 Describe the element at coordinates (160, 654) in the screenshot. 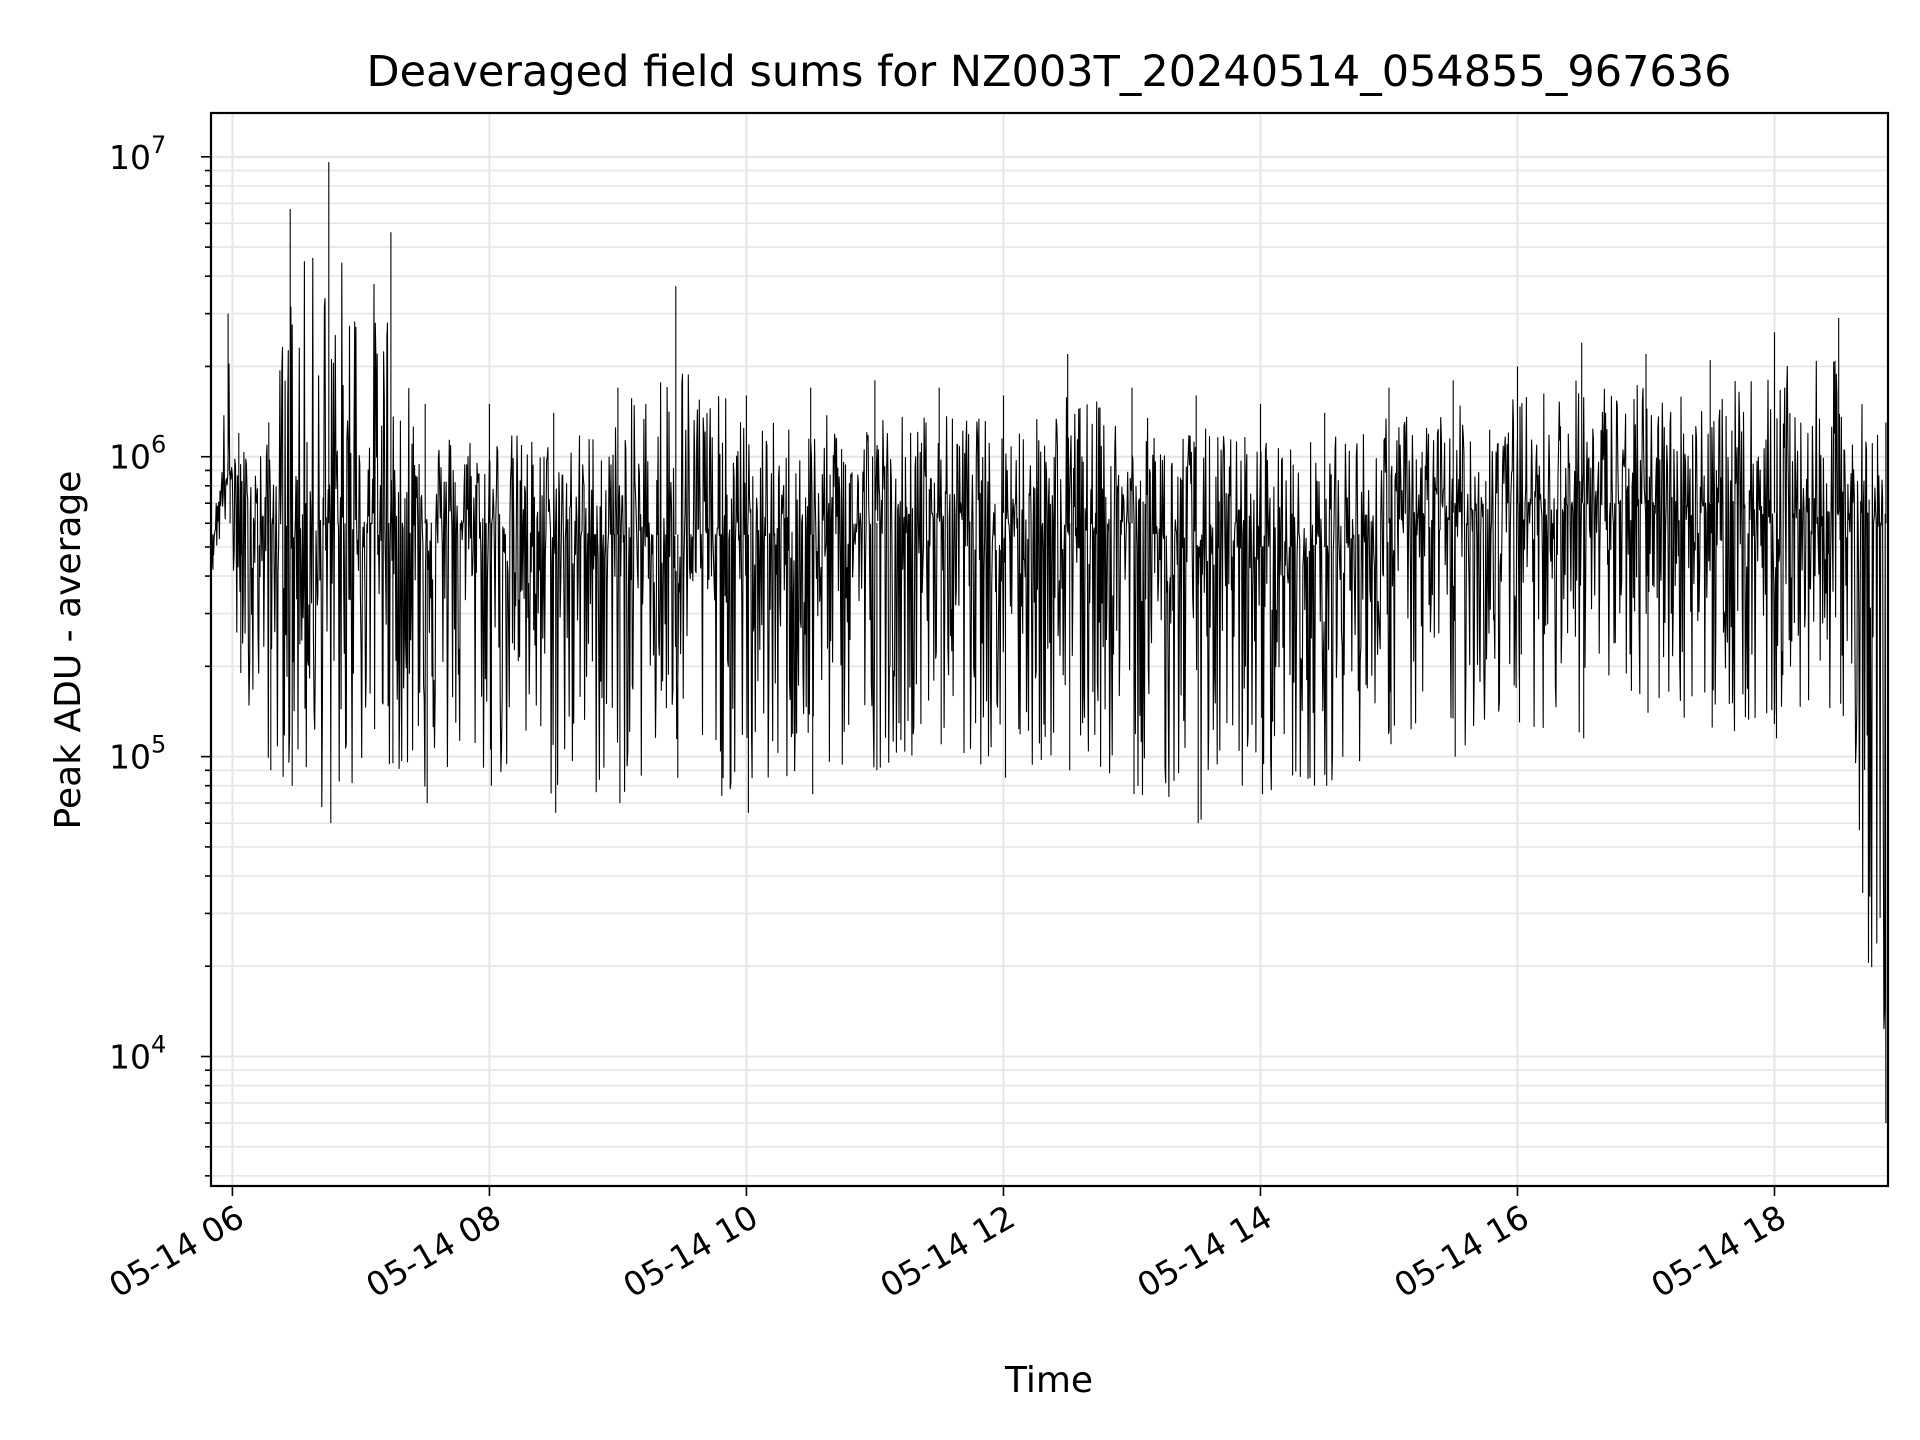

I see `y-axis: 10⁴ 10⁵ 10⁶ 10⁷` at that location.